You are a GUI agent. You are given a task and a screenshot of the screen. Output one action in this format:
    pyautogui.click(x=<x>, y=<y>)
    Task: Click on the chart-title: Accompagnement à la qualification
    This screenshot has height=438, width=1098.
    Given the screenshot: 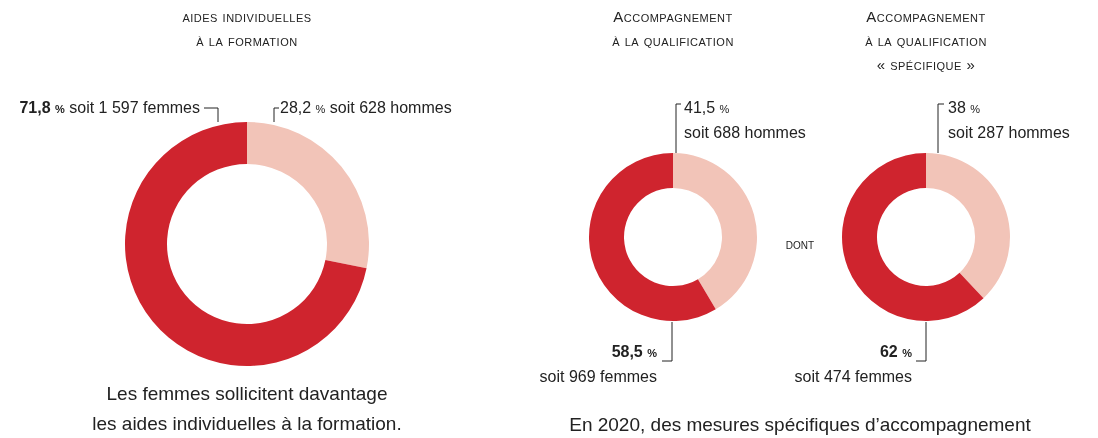 What is the action you would take?
    pyautogui.click(x=673, y=28)
    